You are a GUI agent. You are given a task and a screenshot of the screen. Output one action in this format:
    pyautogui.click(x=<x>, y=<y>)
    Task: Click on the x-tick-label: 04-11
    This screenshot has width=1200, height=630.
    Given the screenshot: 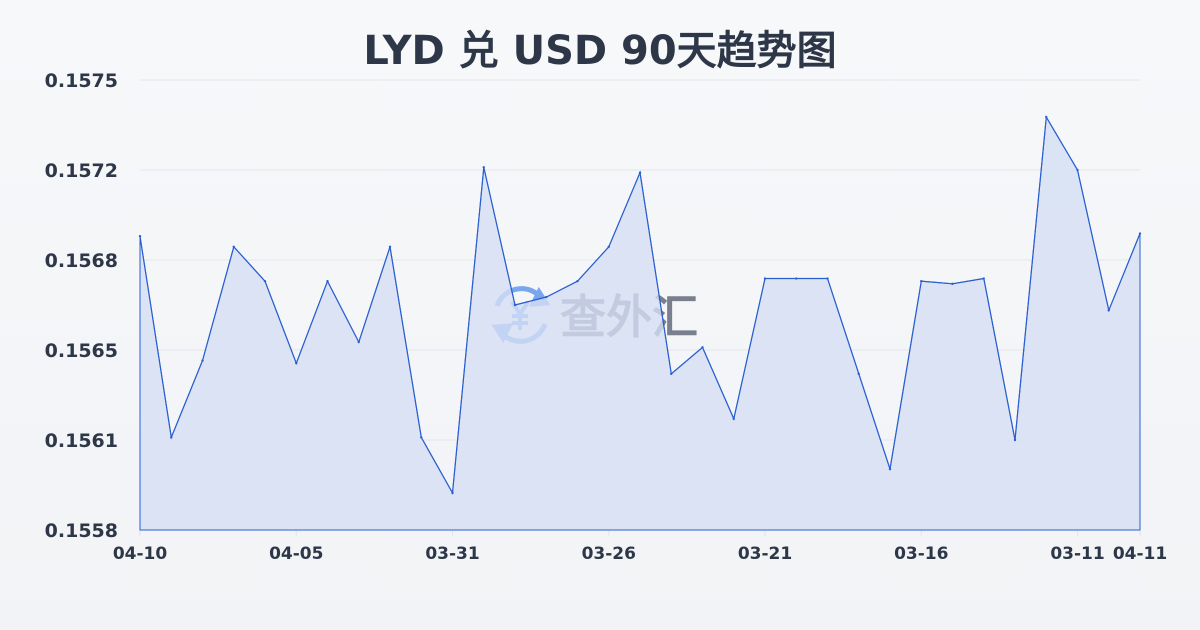 What is the action you would take?
    pyautogui.click(x=1140, y=554)
    